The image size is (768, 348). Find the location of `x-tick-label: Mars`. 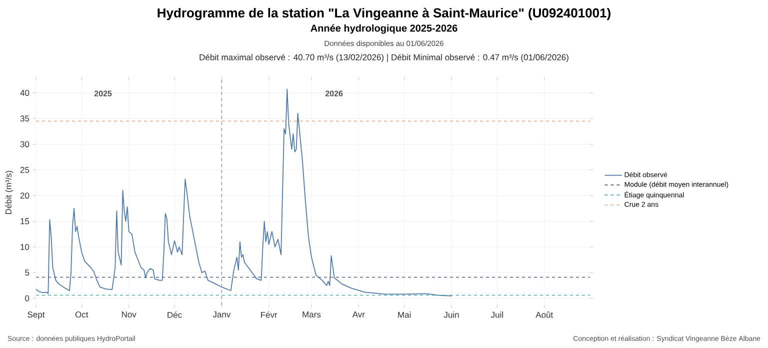

x-tick-label: Mars is located at coordinates (311, 315).